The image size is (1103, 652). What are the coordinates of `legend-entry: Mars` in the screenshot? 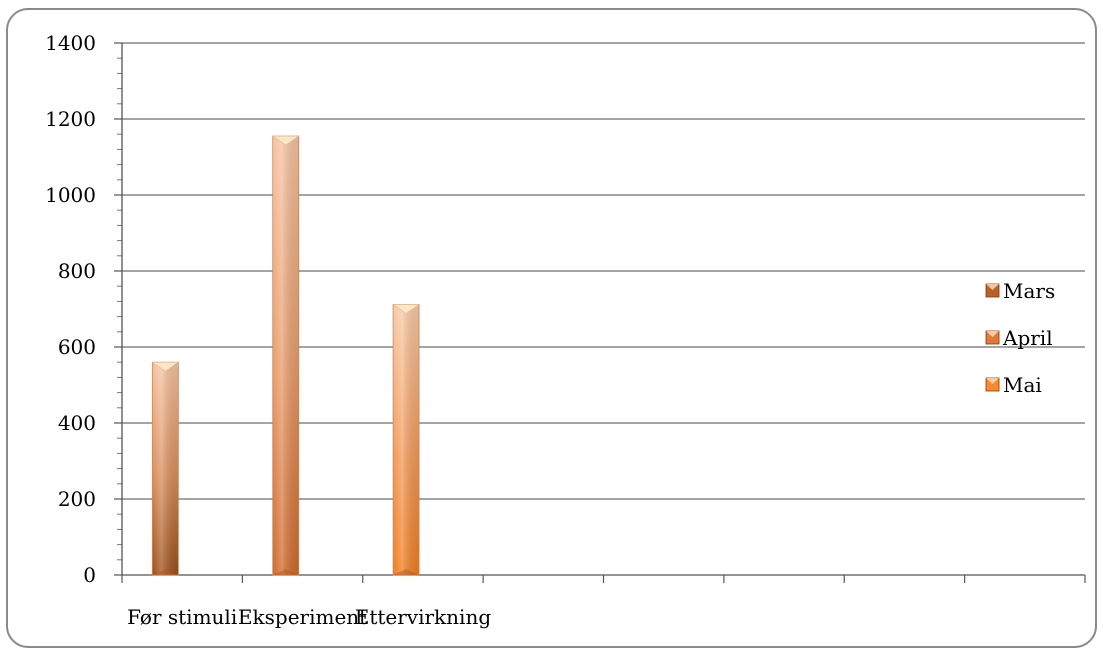 It's located at (1020, 291).